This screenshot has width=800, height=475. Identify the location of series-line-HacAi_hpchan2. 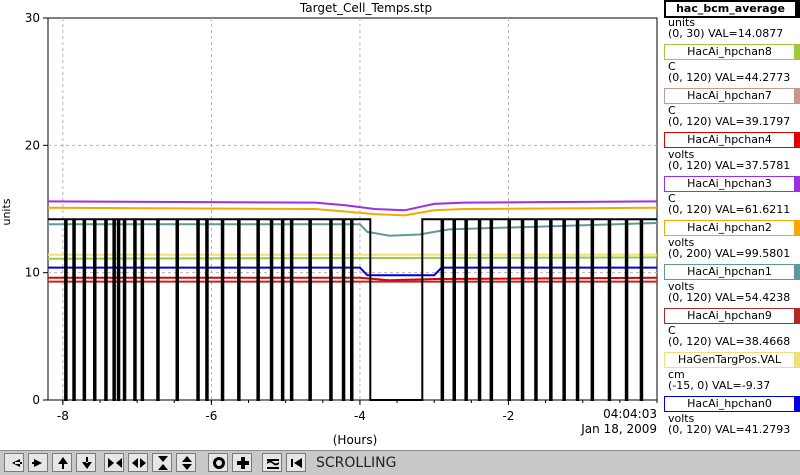
(352, 211).